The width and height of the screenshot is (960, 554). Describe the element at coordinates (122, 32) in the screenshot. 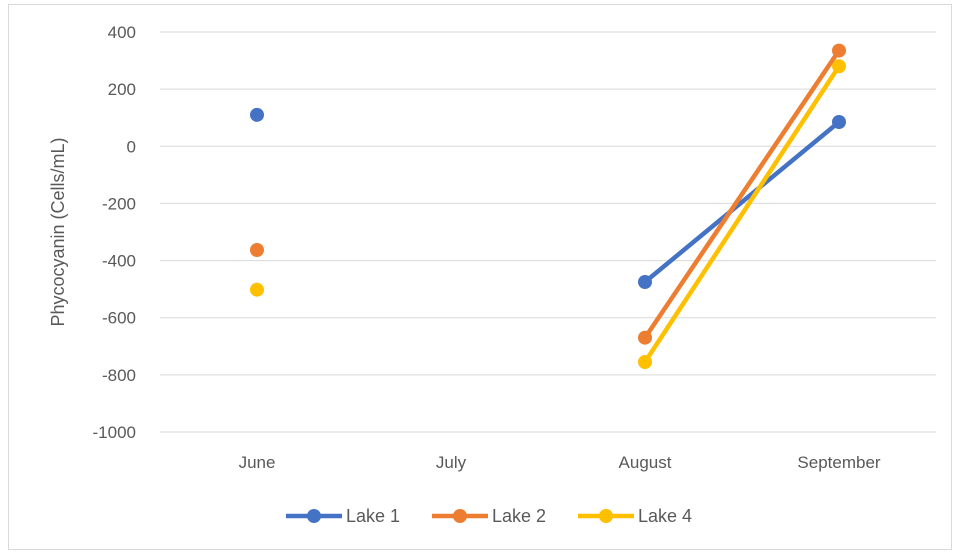

I see `y-tick-label: 400` at that location.